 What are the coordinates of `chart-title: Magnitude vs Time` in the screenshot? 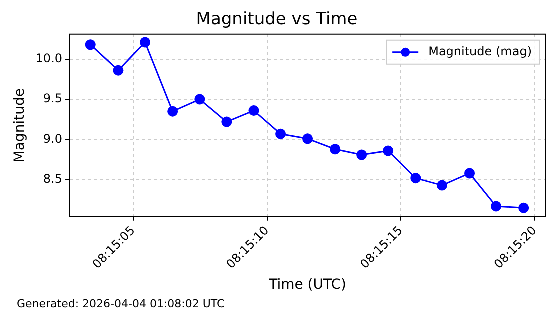 It's located at (277, 20).